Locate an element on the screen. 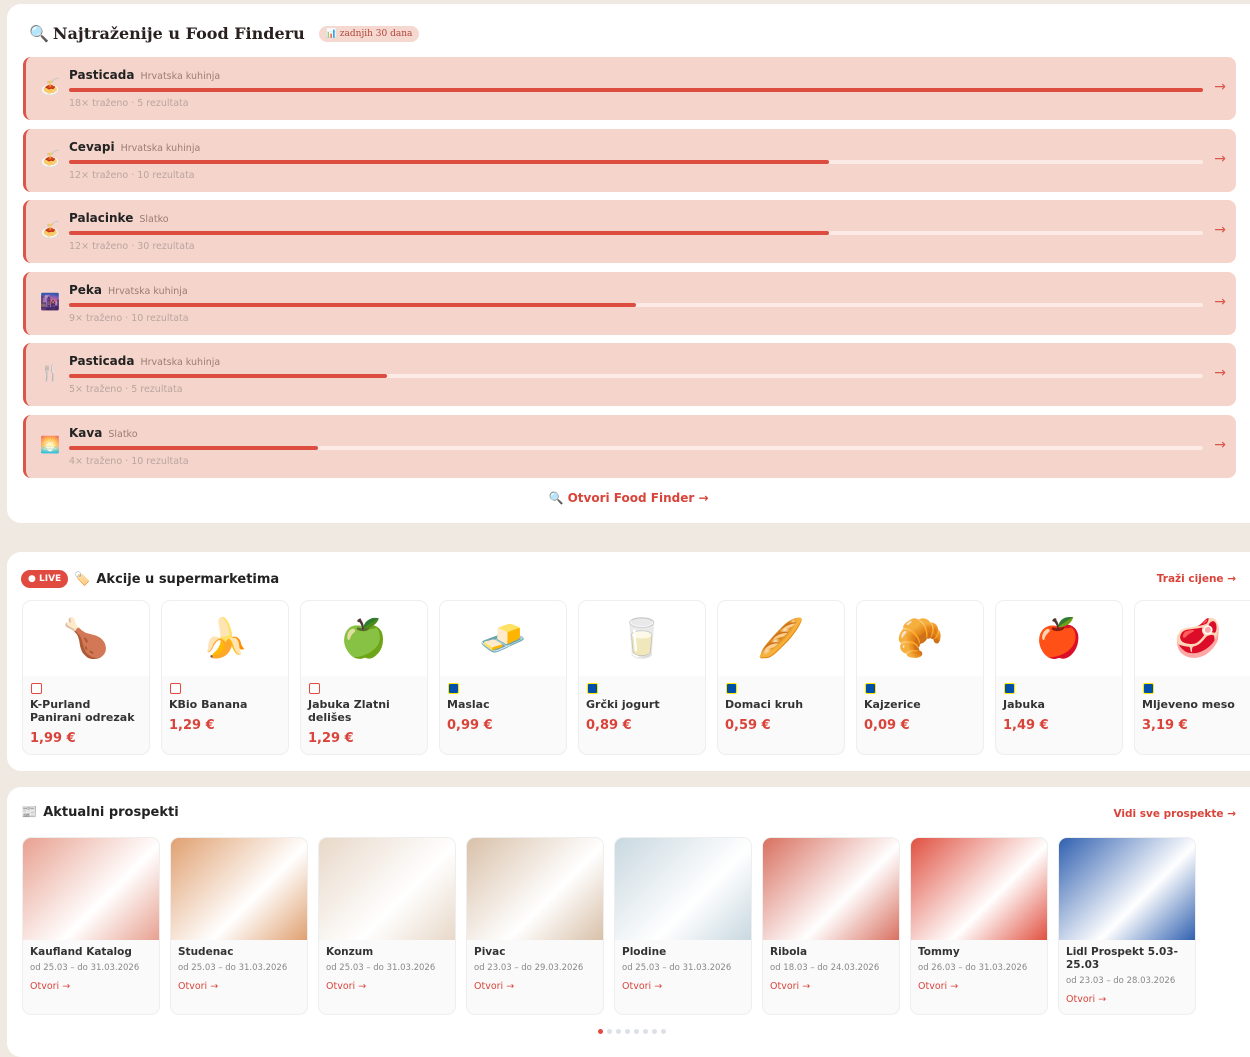 The width and height of the screenshot is (1250, 1057). food-icon: 🍴 is located at coordinates (50, 372).